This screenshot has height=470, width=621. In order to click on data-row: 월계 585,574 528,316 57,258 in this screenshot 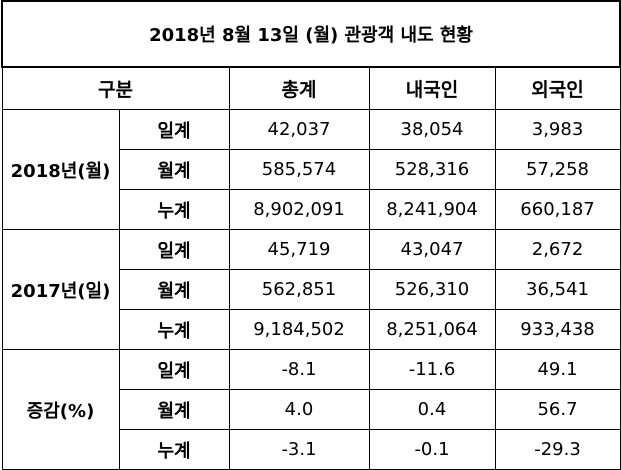, I will do `click(311, 169)`.